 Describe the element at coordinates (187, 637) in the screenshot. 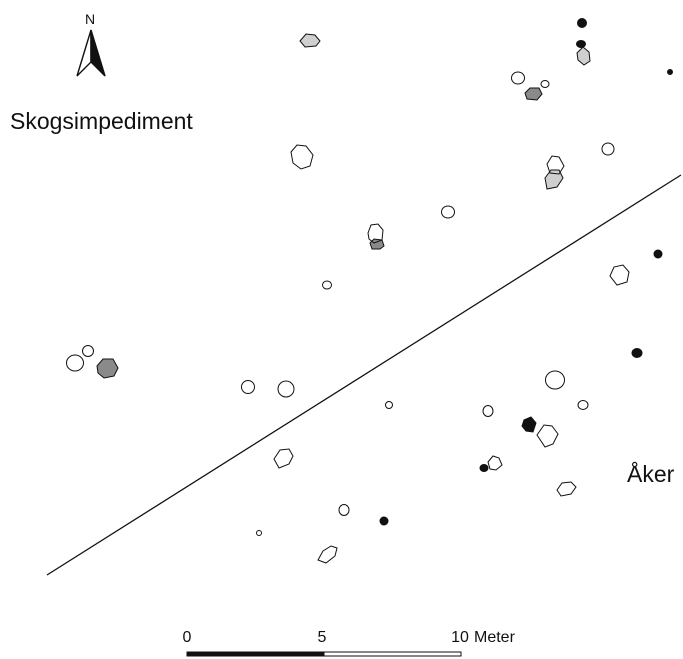

I see `scale-tick-0: 0` at that location.